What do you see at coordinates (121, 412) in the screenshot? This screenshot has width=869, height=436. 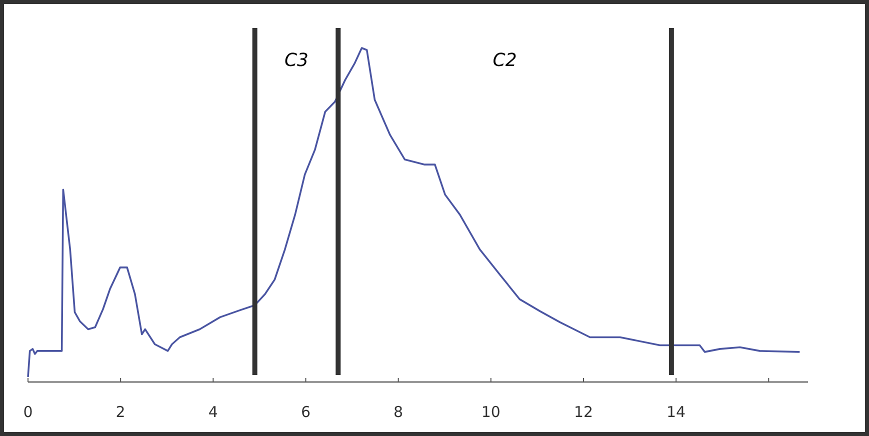 I see `x-tick-label: 2` at bounding box center [121, 412].